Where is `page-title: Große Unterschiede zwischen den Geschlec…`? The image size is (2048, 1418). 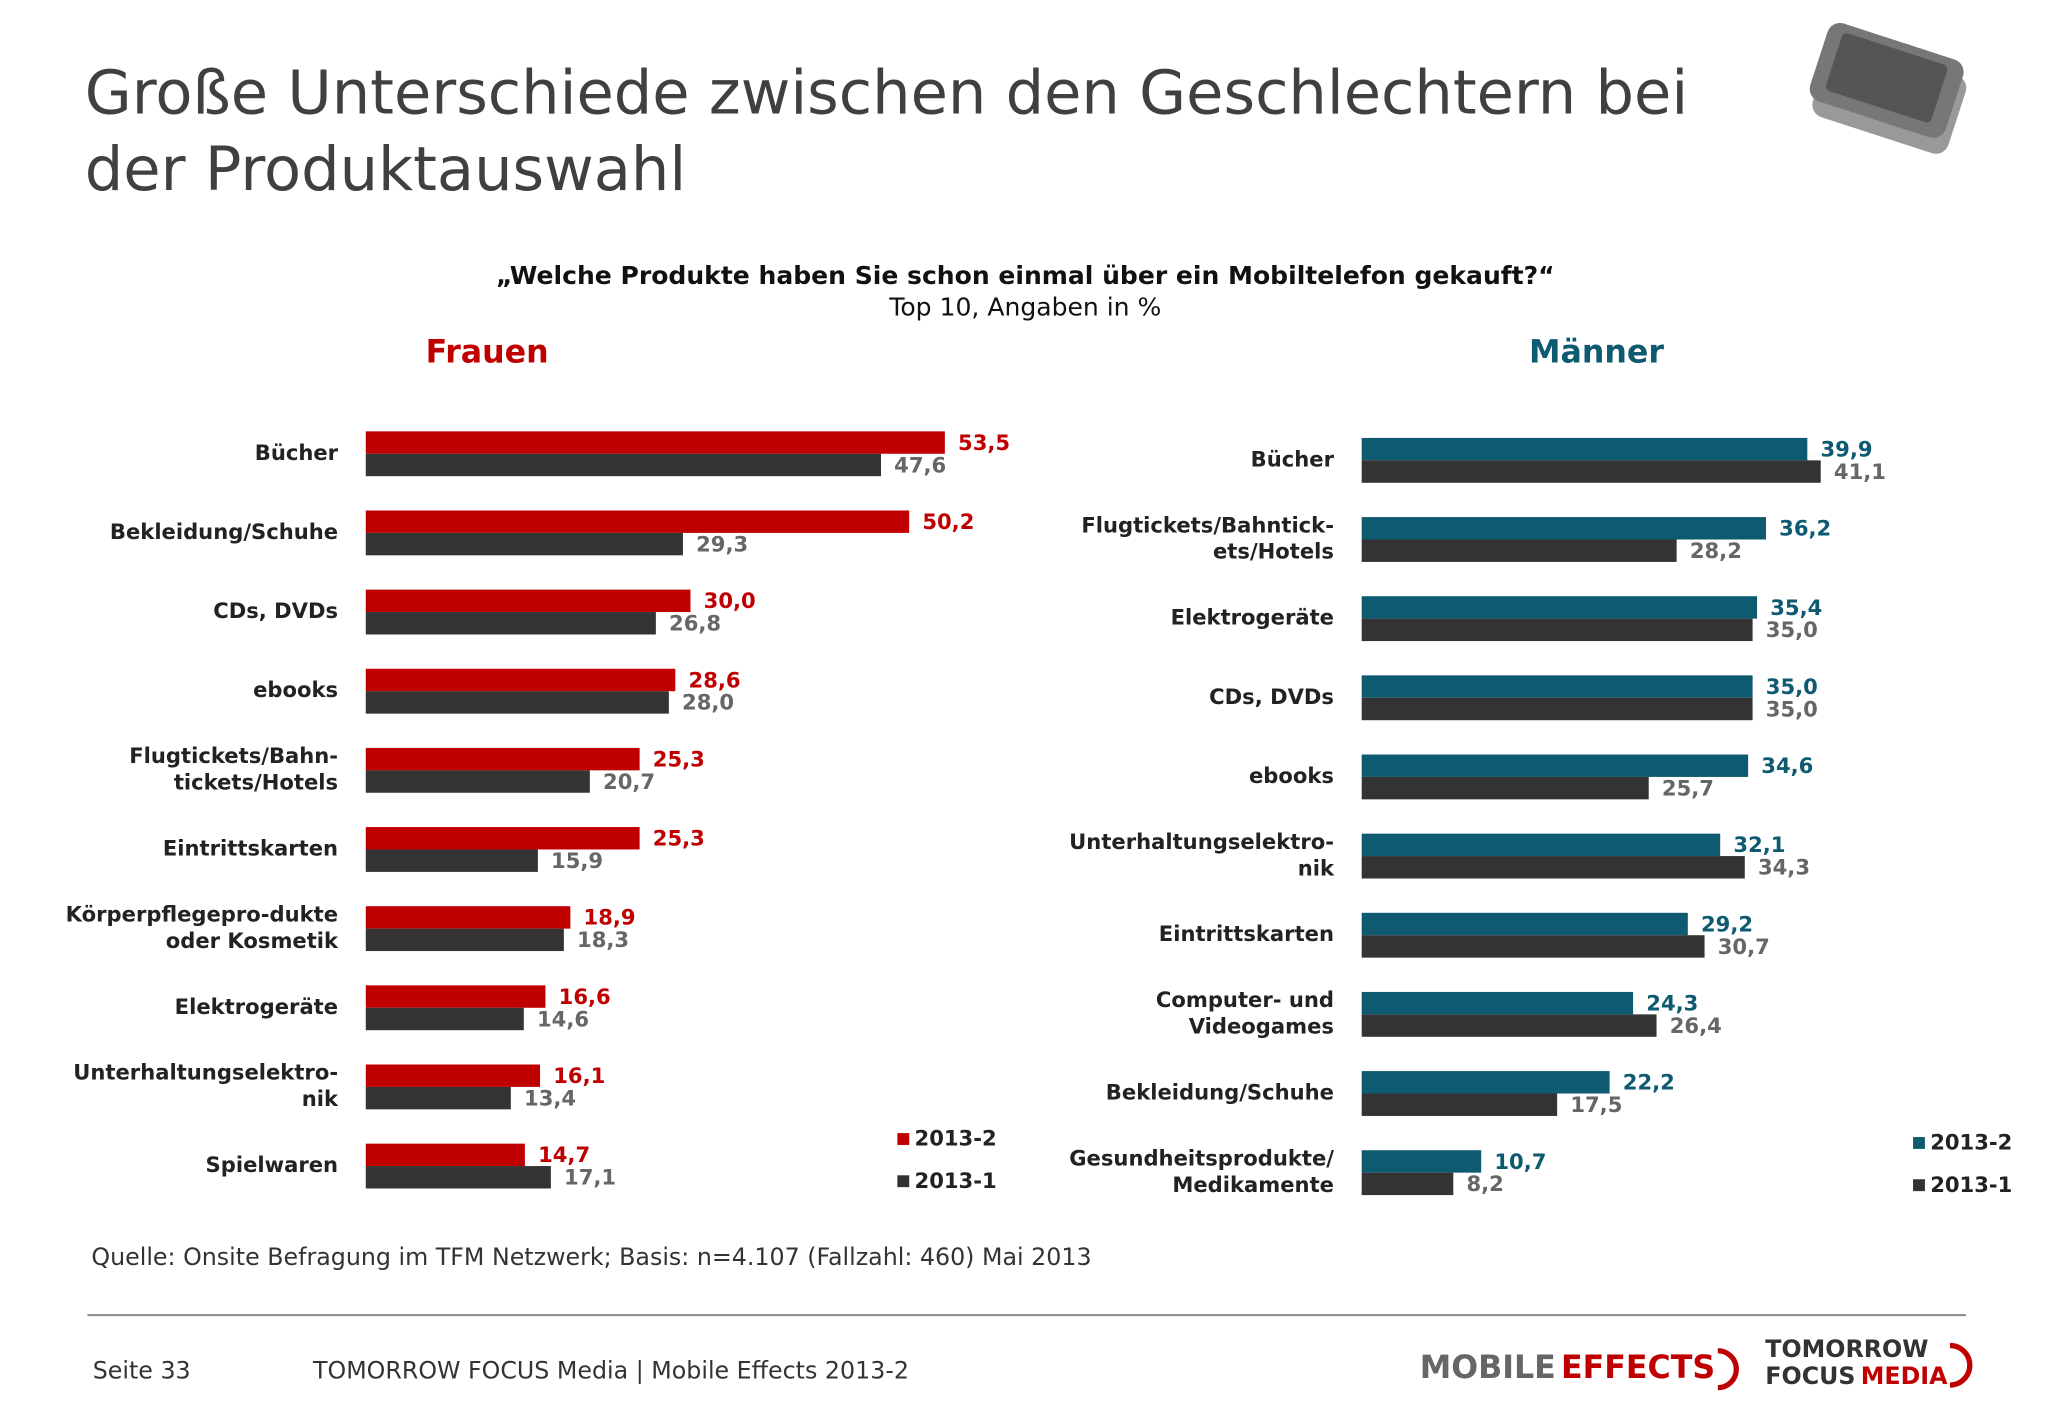 page-title: Große Unterschiede zwischen den Geschlec… is located at coordinates (886, 131).